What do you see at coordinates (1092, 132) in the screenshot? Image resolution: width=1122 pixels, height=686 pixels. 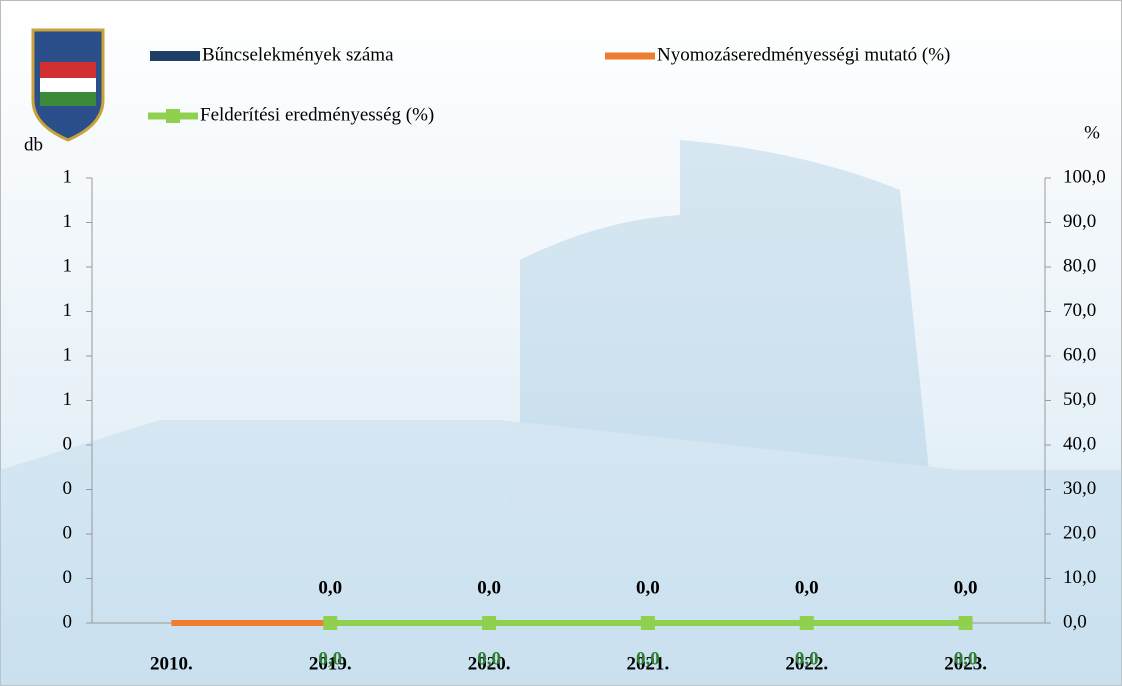 I see `y2-axis-label: %` at bounding box center [1092, 132].